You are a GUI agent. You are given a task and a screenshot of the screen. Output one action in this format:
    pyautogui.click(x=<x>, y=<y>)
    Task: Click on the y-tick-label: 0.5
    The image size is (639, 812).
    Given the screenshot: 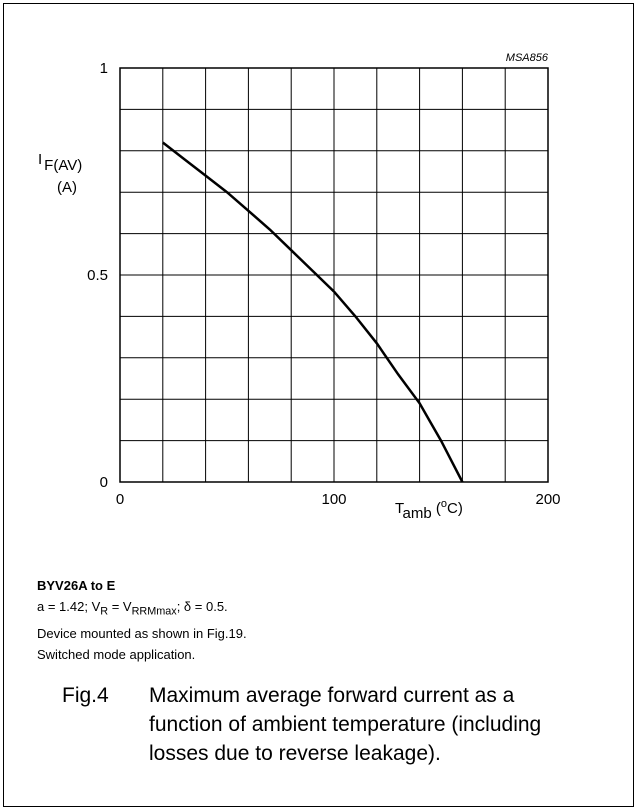 What is the action you would take?
    pyautogui.click(x=97, y=275)
    